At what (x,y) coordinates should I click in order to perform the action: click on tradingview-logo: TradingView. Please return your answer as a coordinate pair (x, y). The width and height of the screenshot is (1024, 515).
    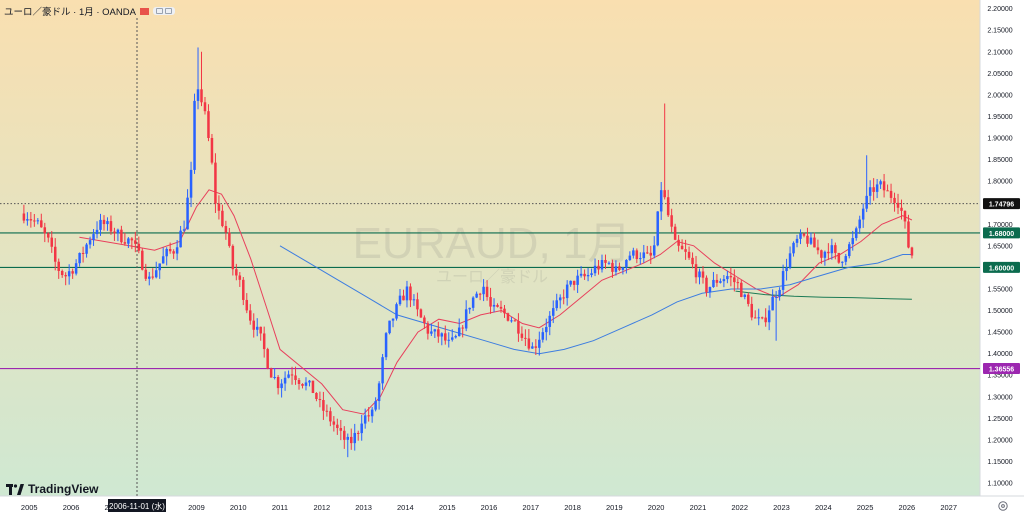
    Looking at the image, I should click on (52, 489).